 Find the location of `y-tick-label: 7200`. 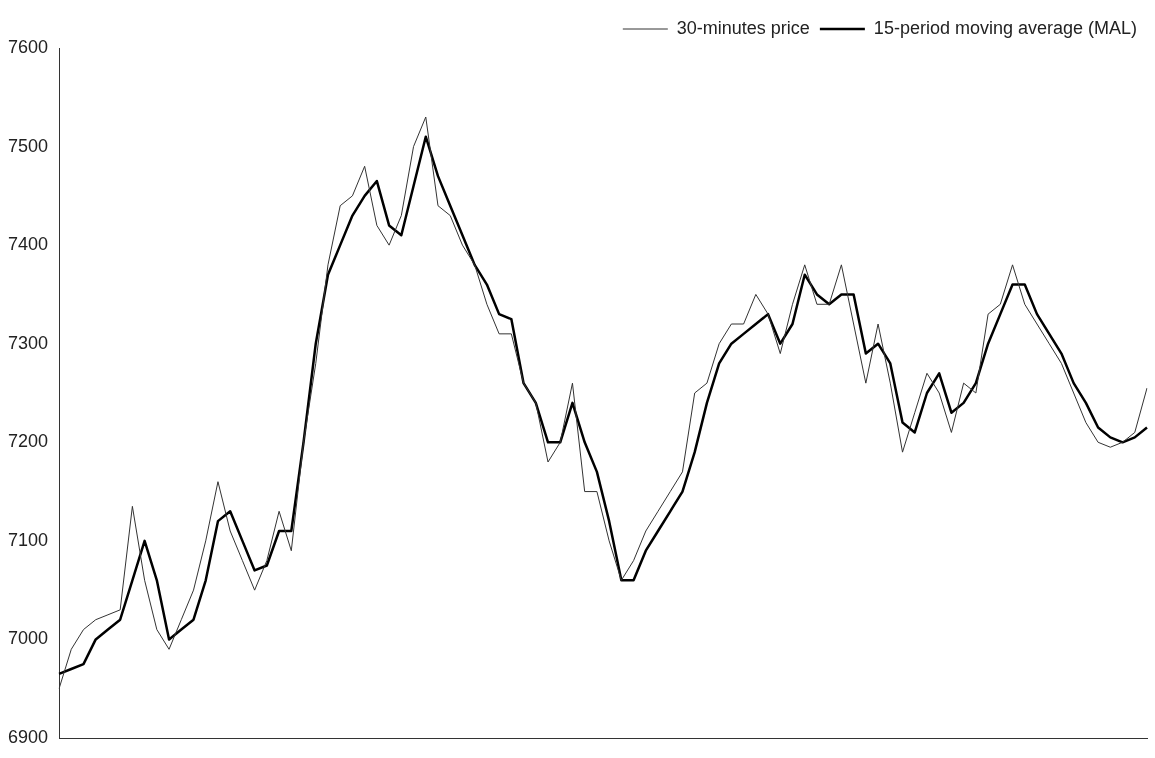

y-tick-label: 7200 is located at coordinates (28, 441).